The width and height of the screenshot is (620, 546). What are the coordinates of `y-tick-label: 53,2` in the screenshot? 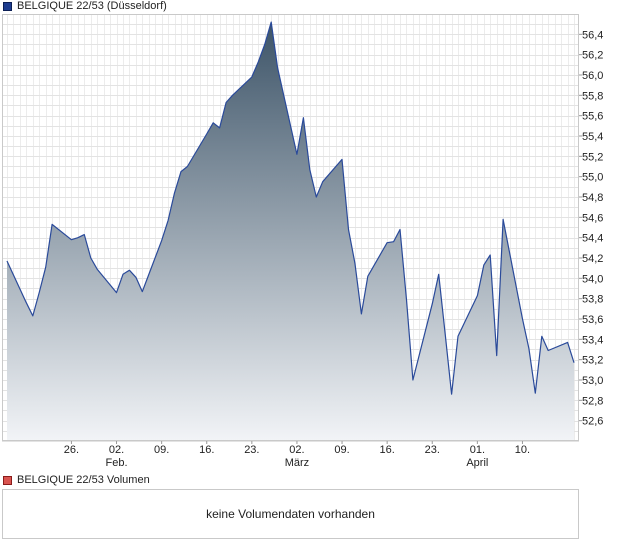 It's located at (592, 361).